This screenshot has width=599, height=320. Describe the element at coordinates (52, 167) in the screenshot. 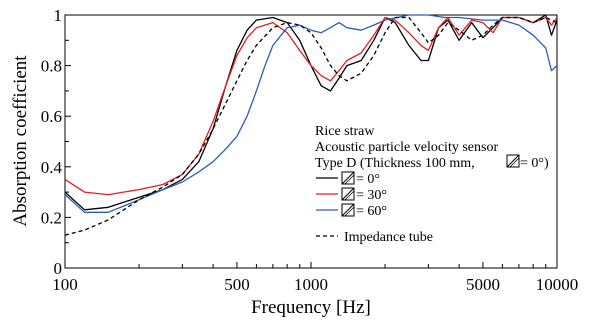

I see `y-tick-label: 0.4` at that location.